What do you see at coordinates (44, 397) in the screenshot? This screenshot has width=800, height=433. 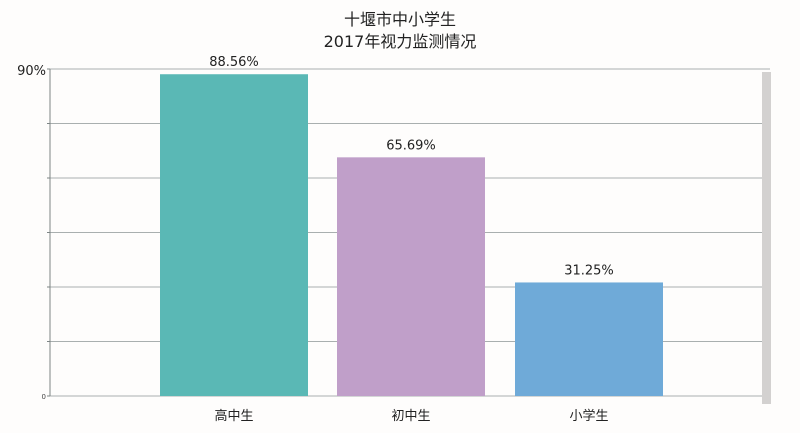 I see `y-tick-label-bottom: 0` at bounding box center [44, 397].